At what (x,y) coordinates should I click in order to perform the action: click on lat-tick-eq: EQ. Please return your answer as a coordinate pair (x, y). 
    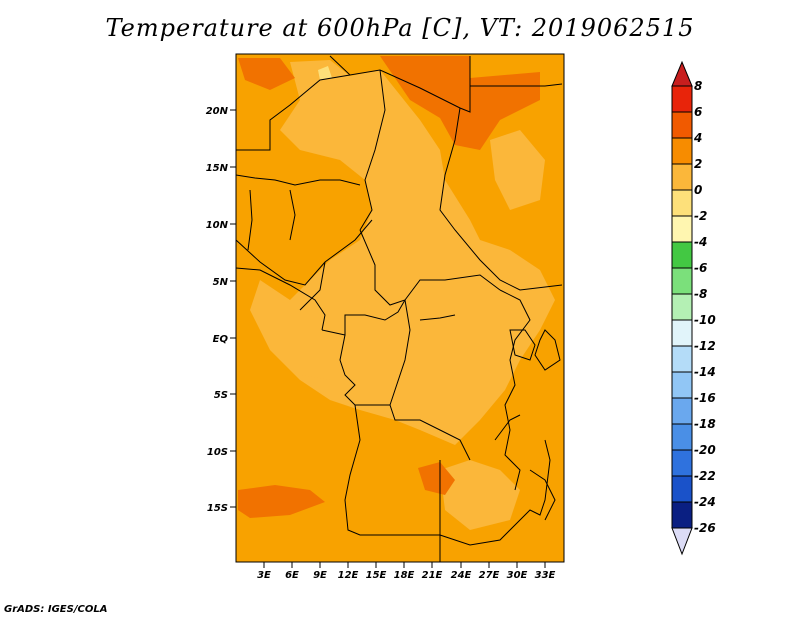
    Looking at the image, I should click on (224, 339).